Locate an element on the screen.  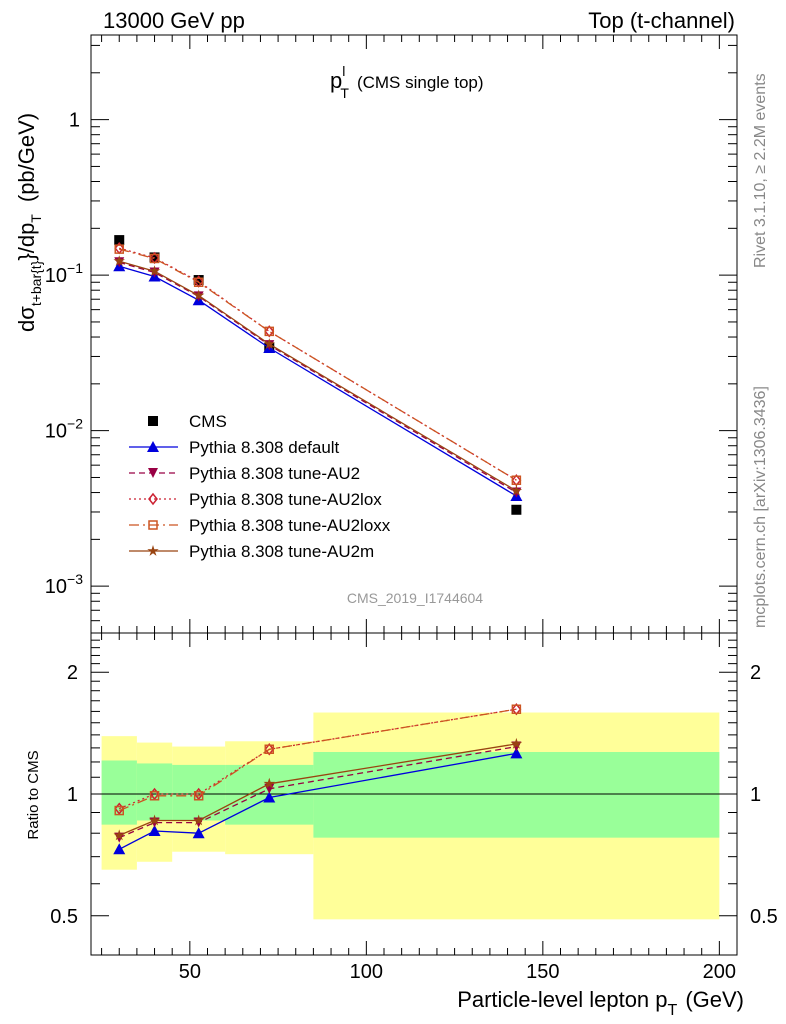
main-series is located at coordinates (318, 375).